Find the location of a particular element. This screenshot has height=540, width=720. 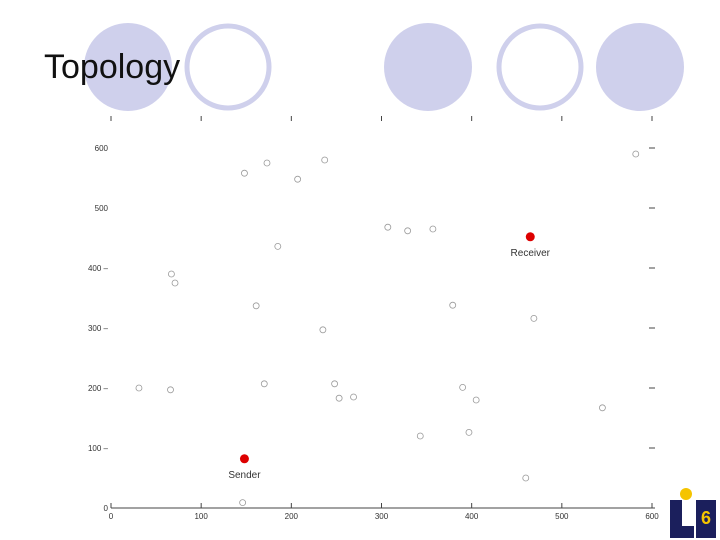

x-tick-label: 400 is located at coordinates (472, 516).